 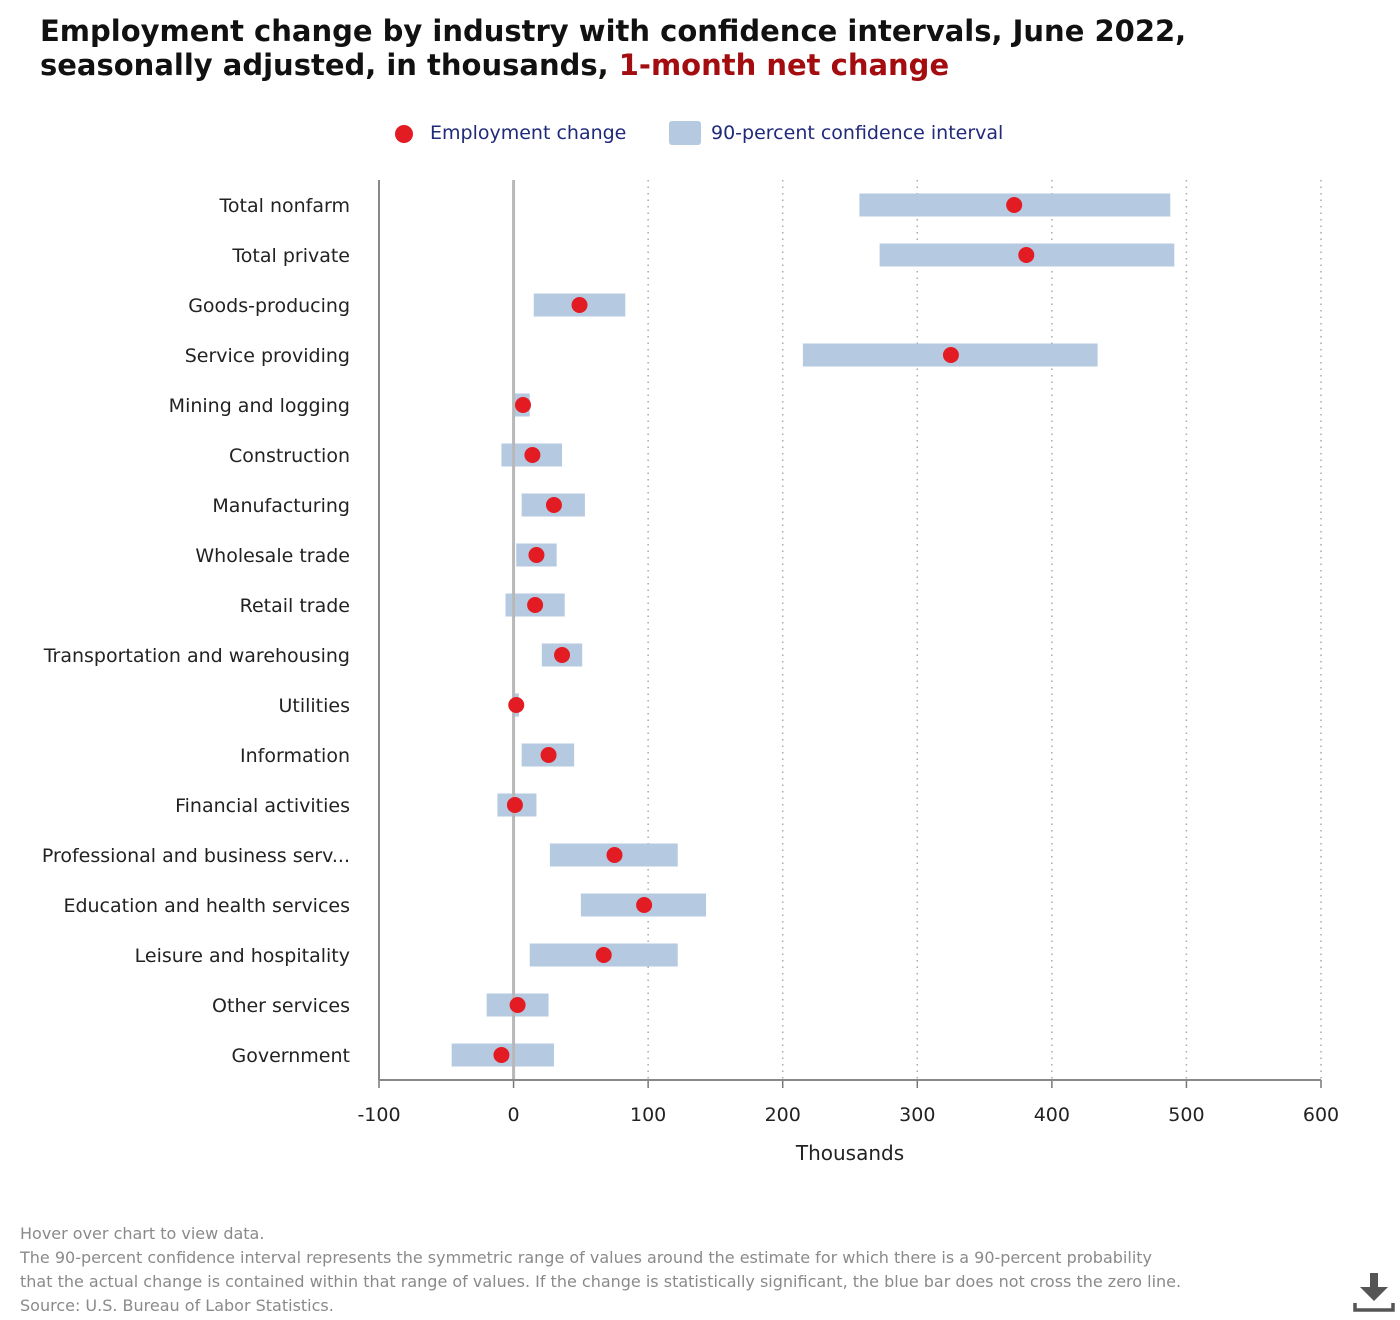 I want to click on x-tick-label: 600, so click(x=1321, y=1115).